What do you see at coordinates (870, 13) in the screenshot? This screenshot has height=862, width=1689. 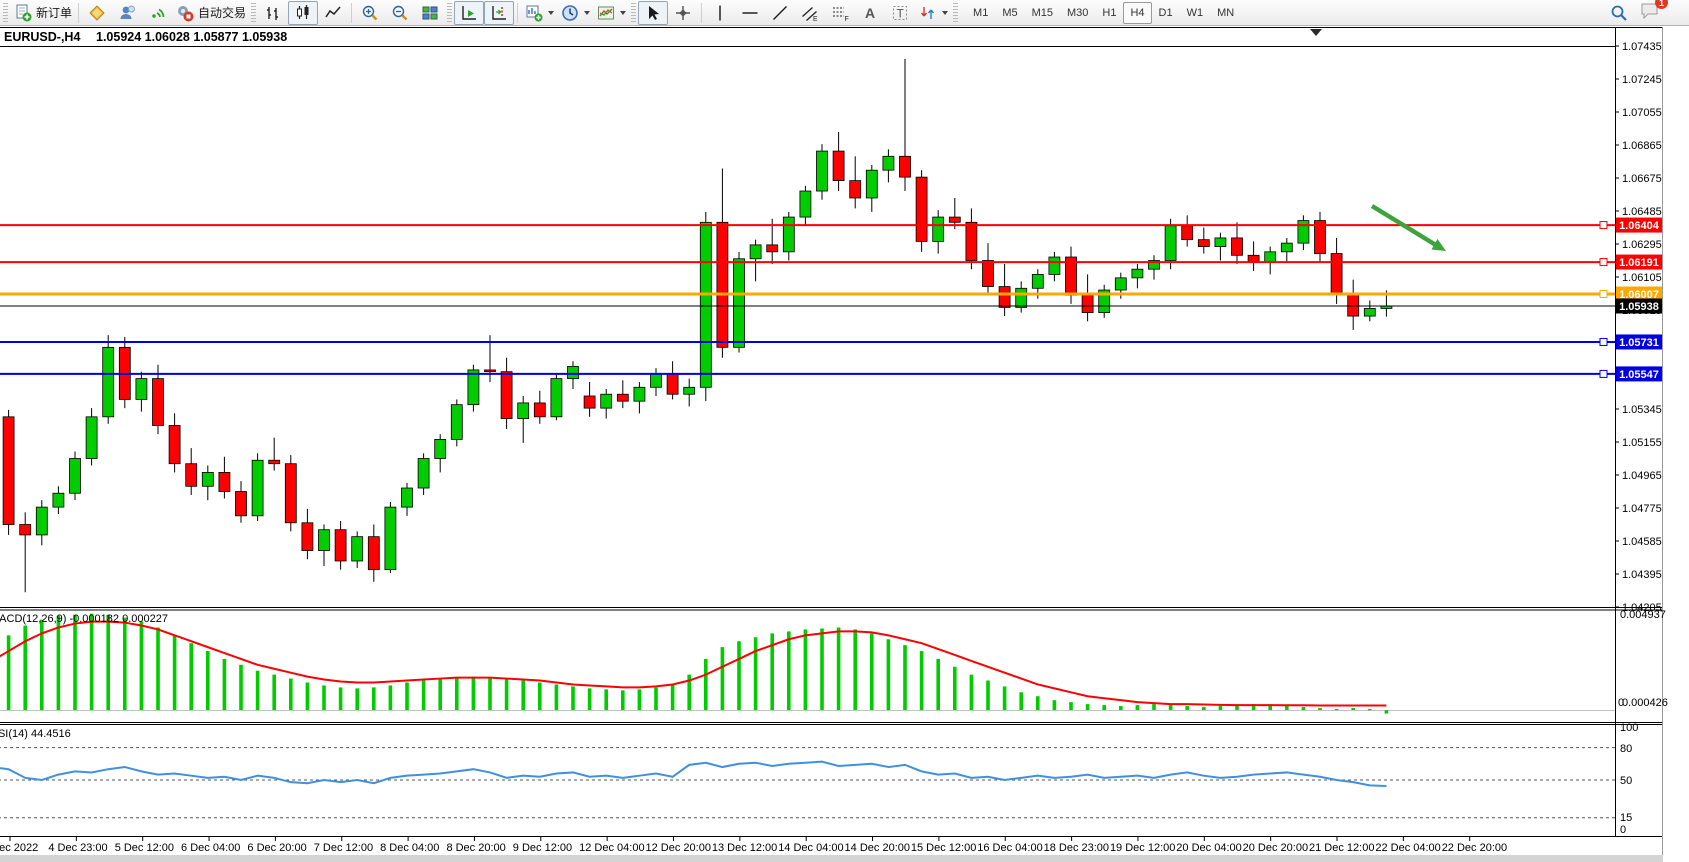 I see `text-tool-button: A` at bounding box center [870, 13].